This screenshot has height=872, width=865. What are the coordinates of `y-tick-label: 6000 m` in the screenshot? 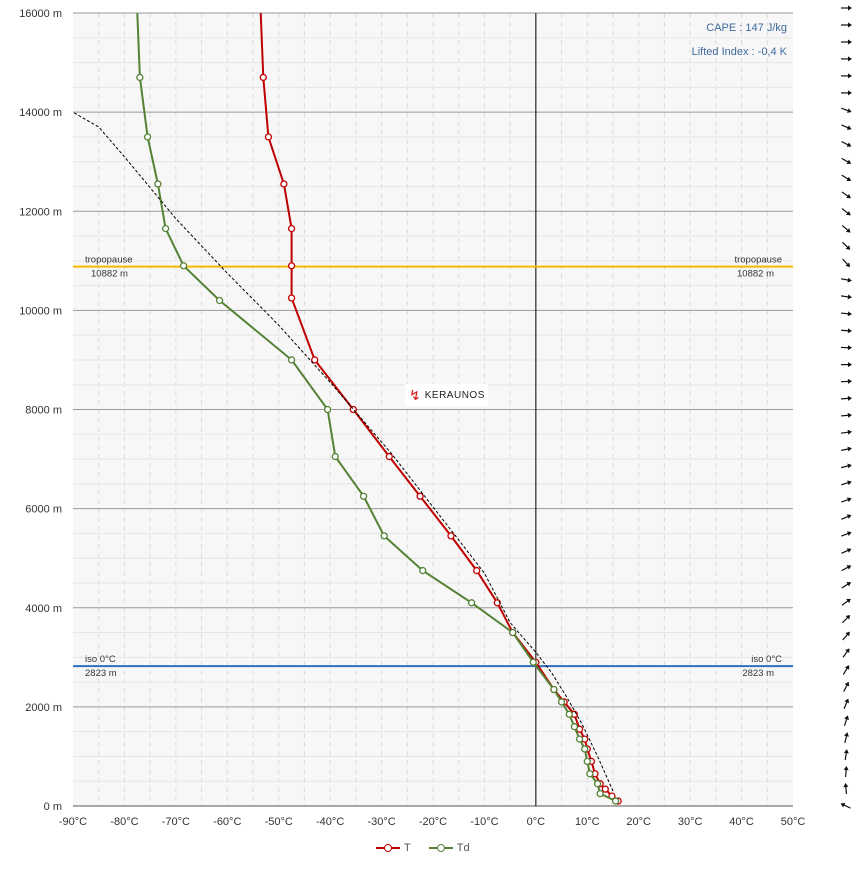 It's located at (43, 510).